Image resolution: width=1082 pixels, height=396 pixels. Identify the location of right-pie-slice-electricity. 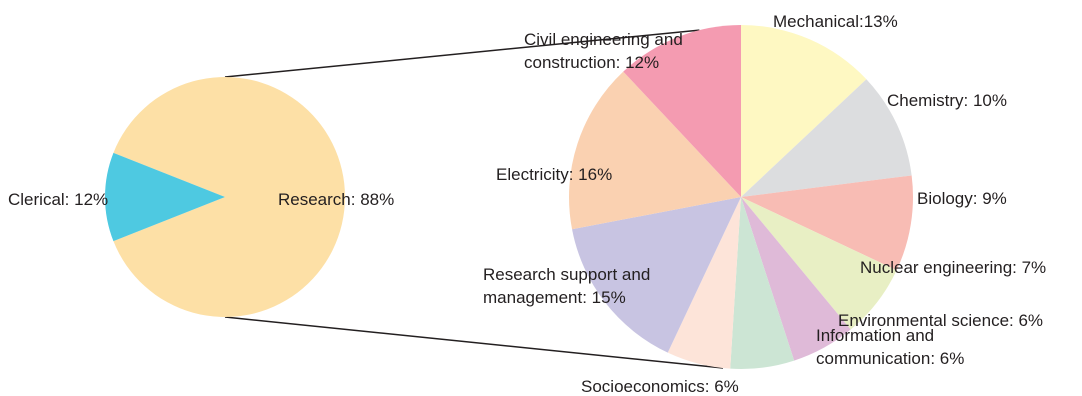
(655, 150).